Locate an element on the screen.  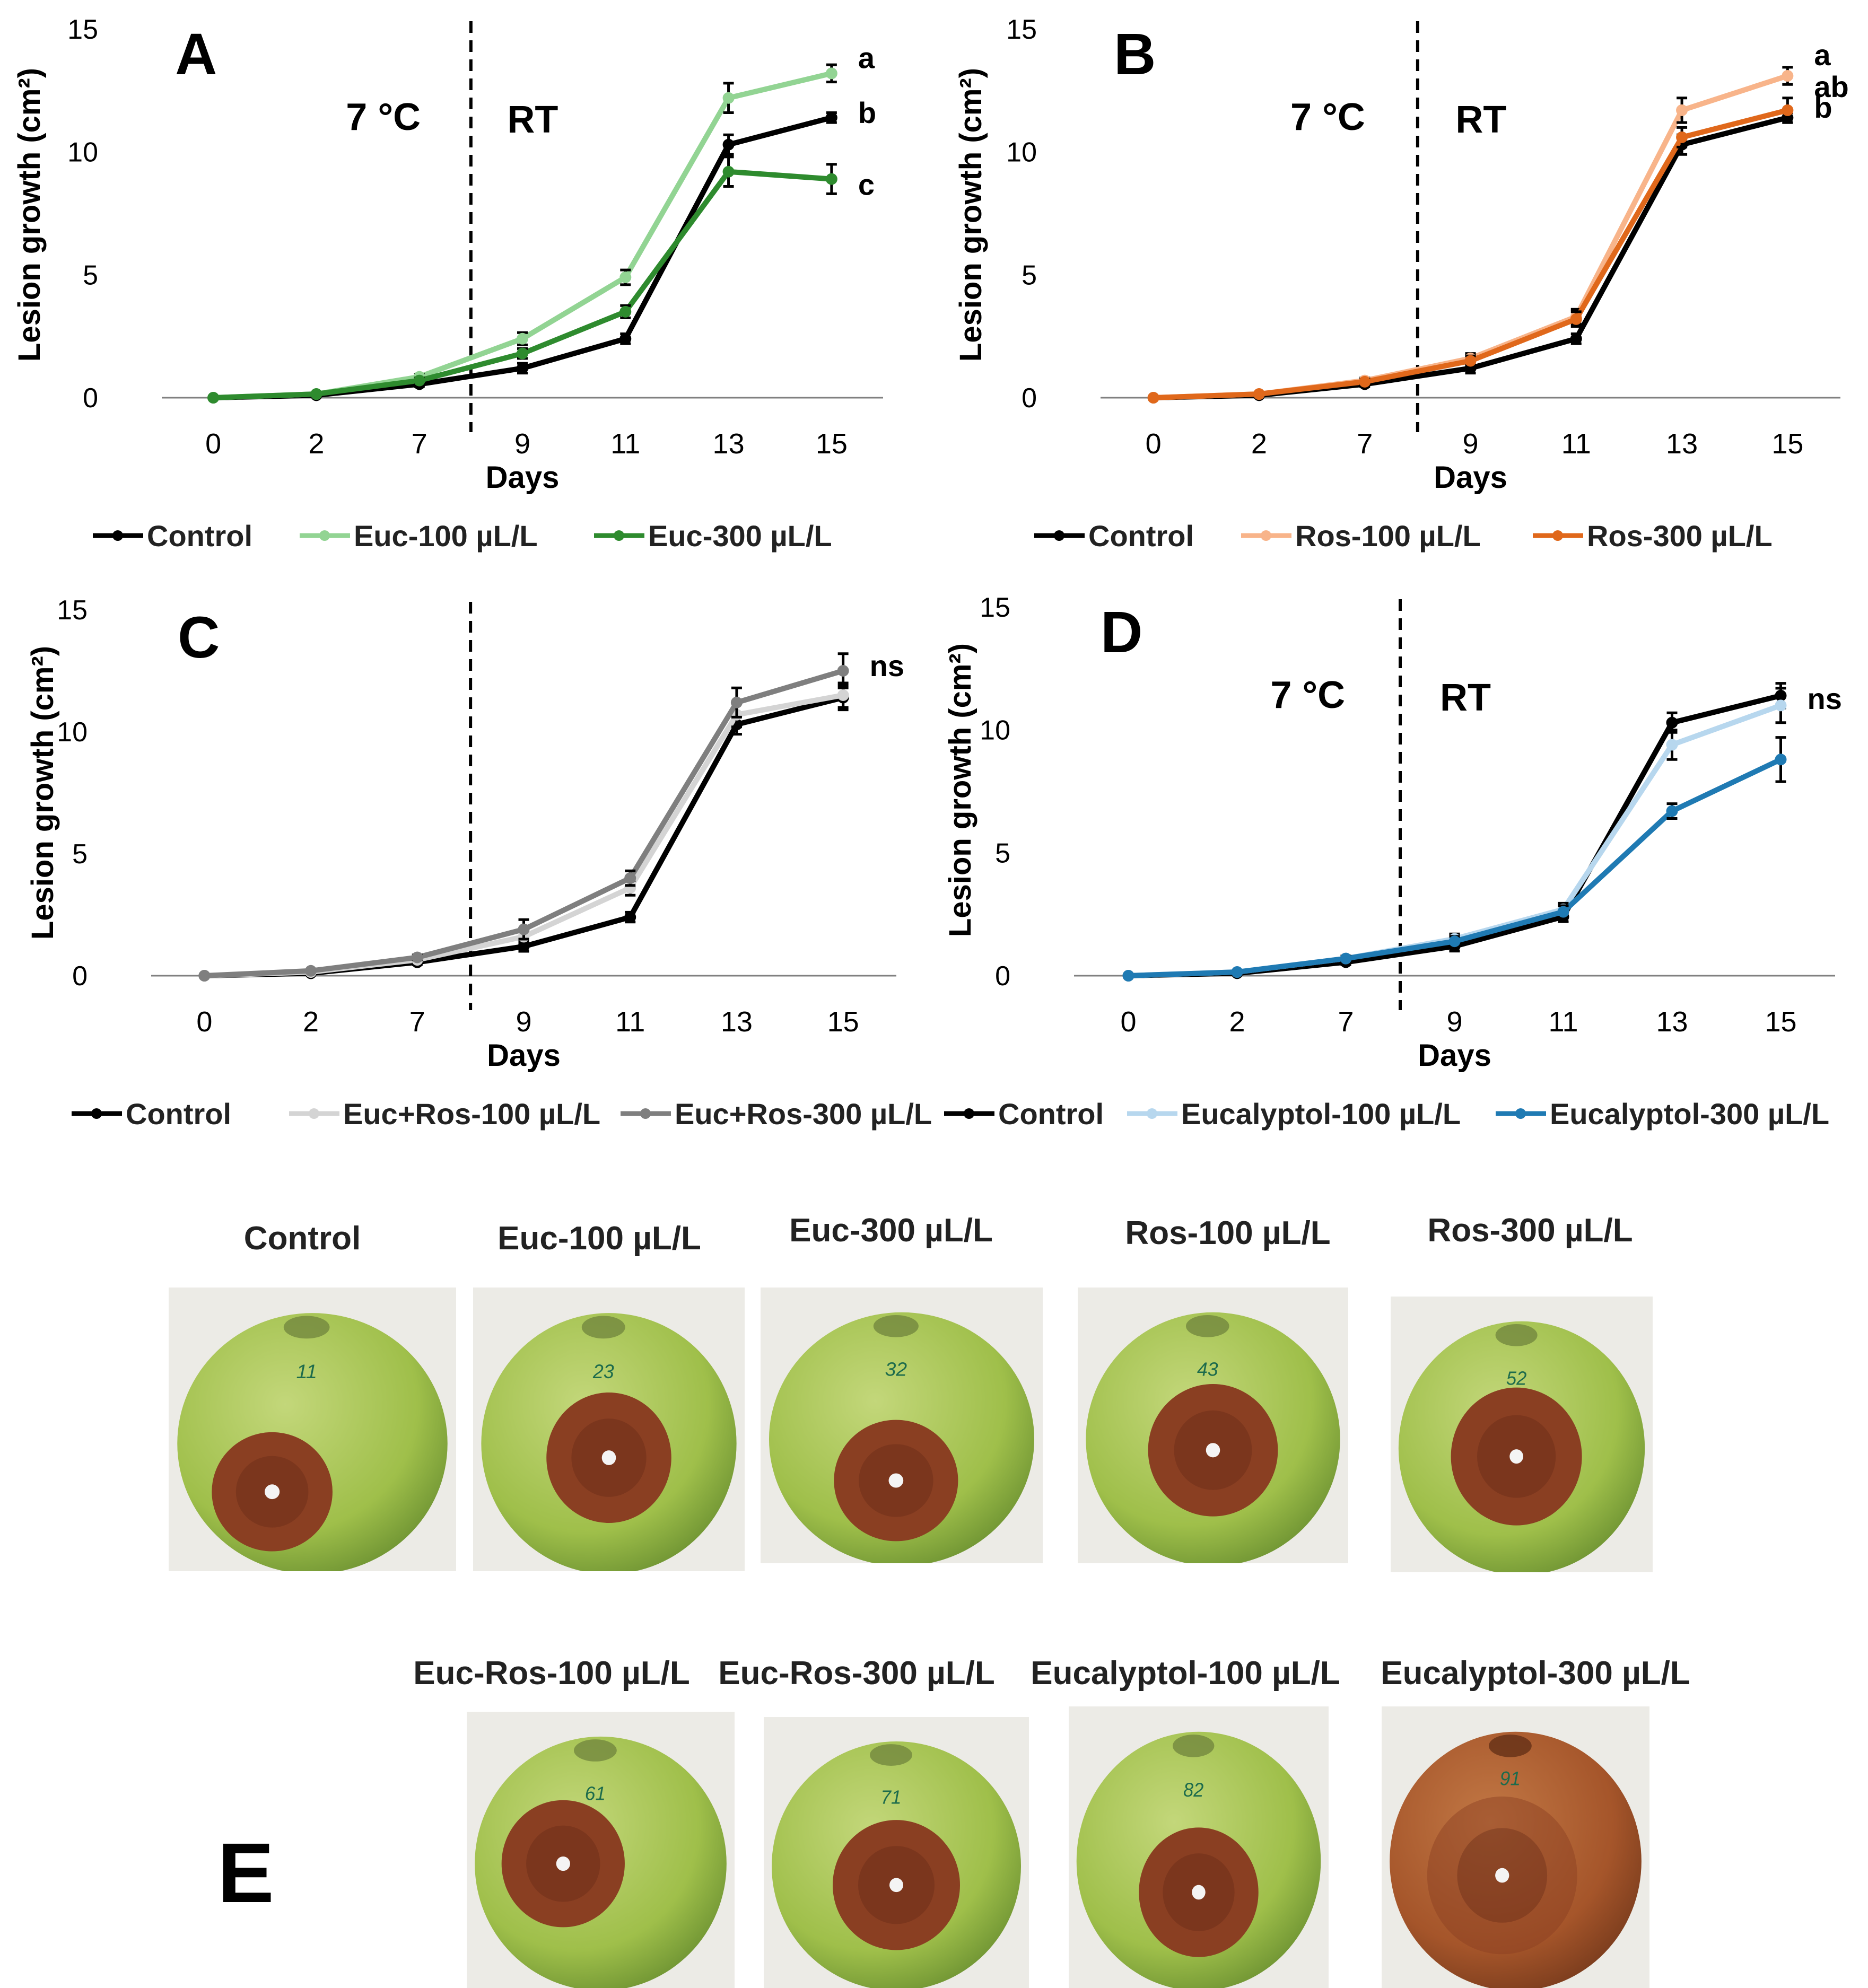
y-axis-label: Lesion growth (cm²) is located at coordinates (960, 790).